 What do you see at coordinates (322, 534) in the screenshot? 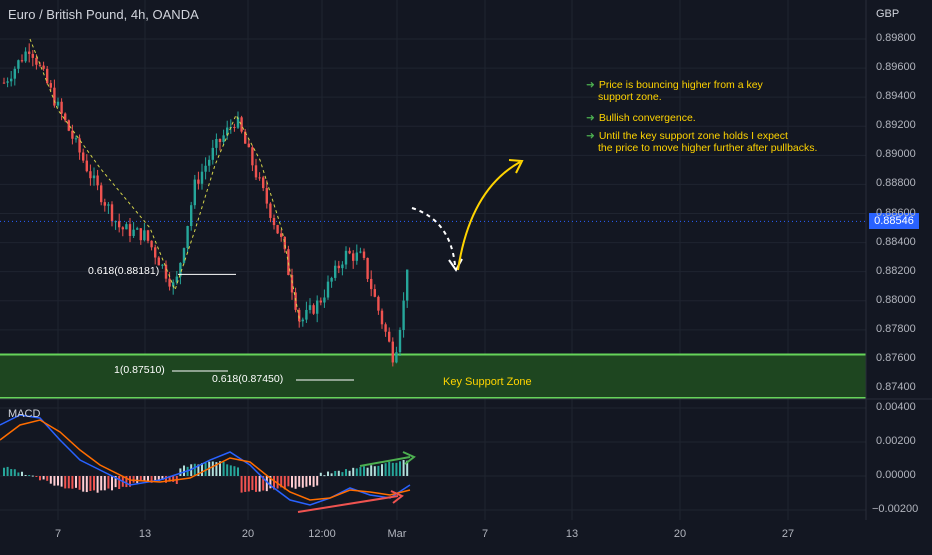
I see `time-tick-label: 12:00` at bounding box center [322, 534].